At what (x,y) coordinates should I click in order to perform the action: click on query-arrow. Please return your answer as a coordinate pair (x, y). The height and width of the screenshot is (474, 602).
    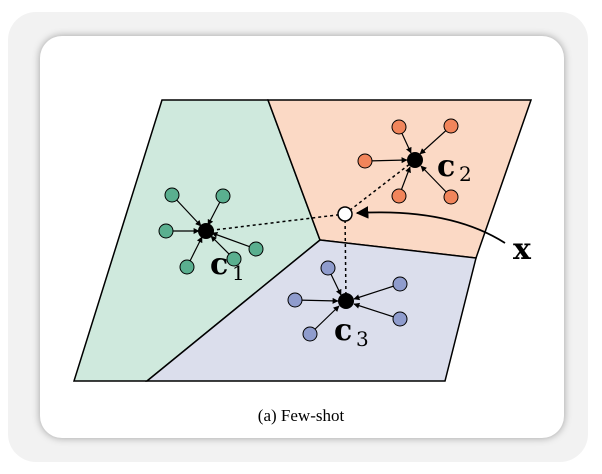
    Looking at the image, I should click on (430, 225).